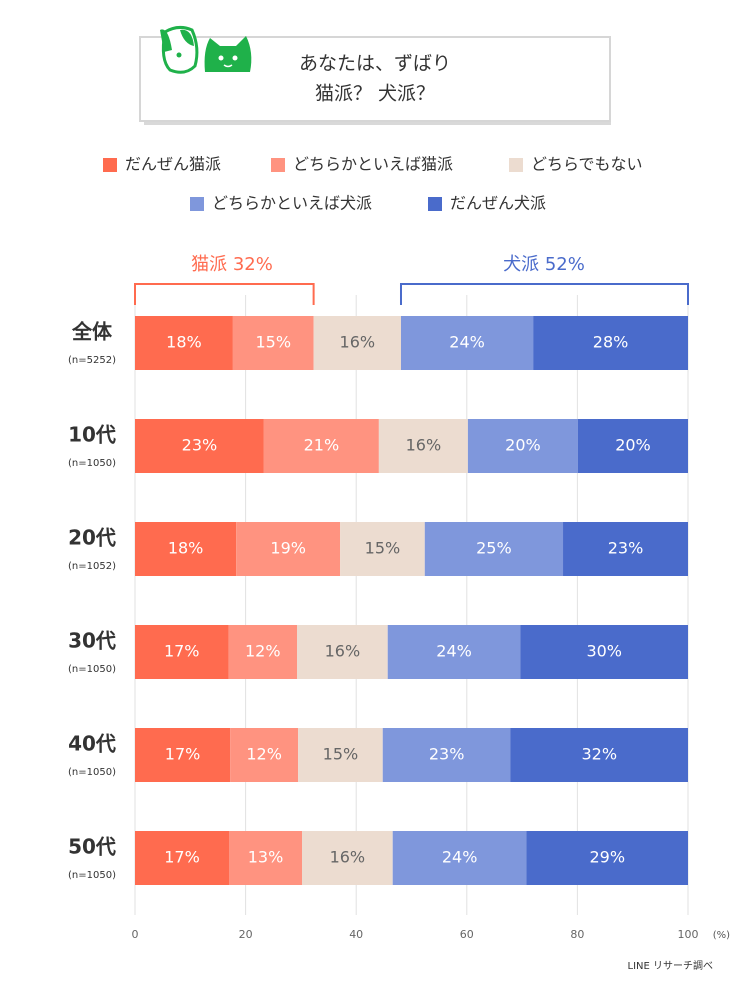 The image size is (750, 996). I want to click on category-label: 20代, so click(92, 538).